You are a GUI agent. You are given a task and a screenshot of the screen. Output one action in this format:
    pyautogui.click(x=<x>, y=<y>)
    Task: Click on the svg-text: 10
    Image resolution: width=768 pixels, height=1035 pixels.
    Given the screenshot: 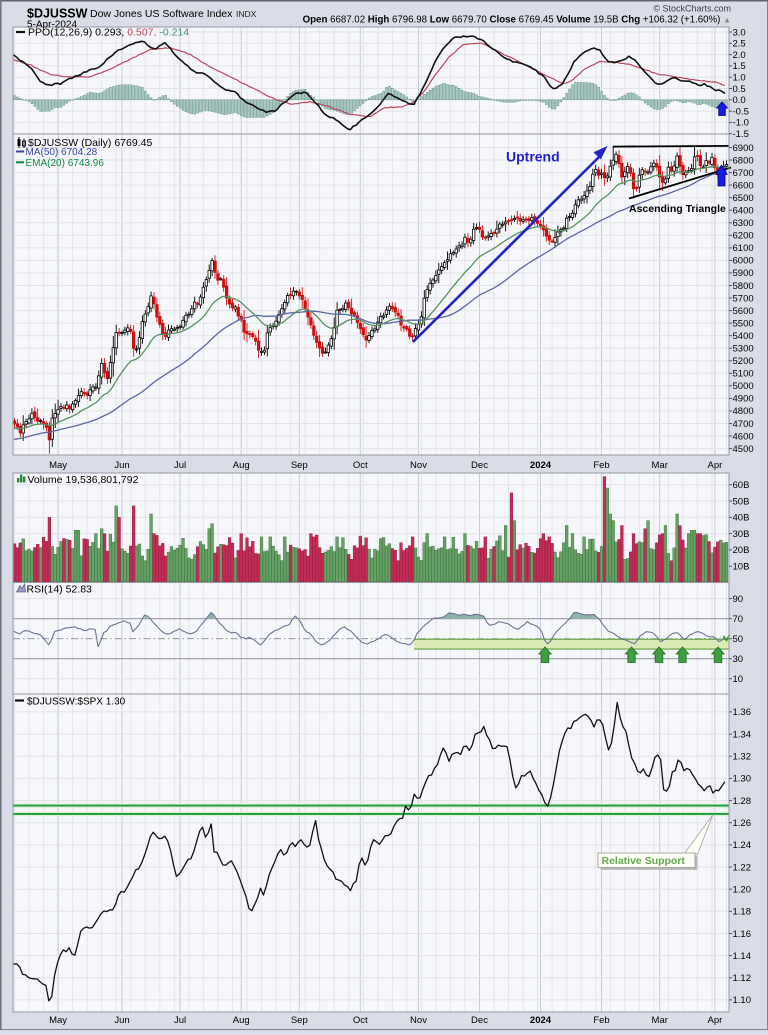 What is the action you would take?
    pyautogui.click(x=738, y=679)
    